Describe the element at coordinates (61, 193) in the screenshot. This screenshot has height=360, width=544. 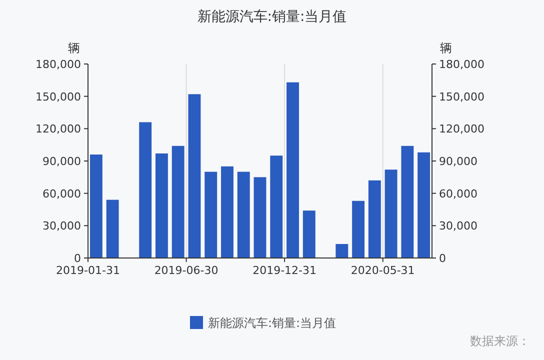
I see `y-tick-label: 60,000` at that location.